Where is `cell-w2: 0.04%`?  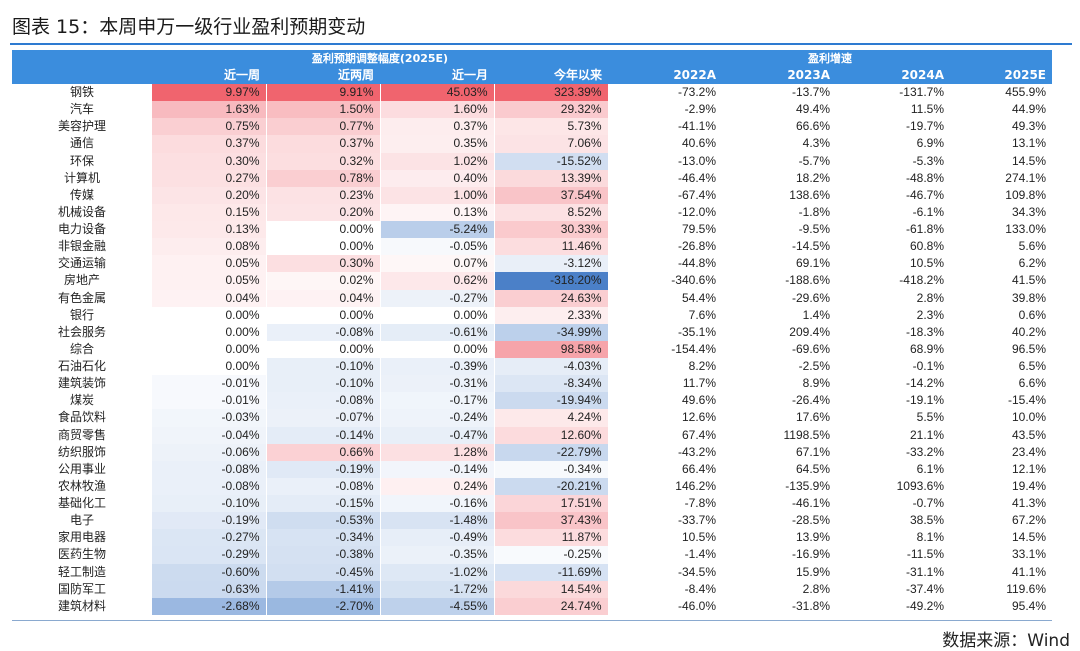 cell-w2: 0.04% is located at coordinates (323, 298).